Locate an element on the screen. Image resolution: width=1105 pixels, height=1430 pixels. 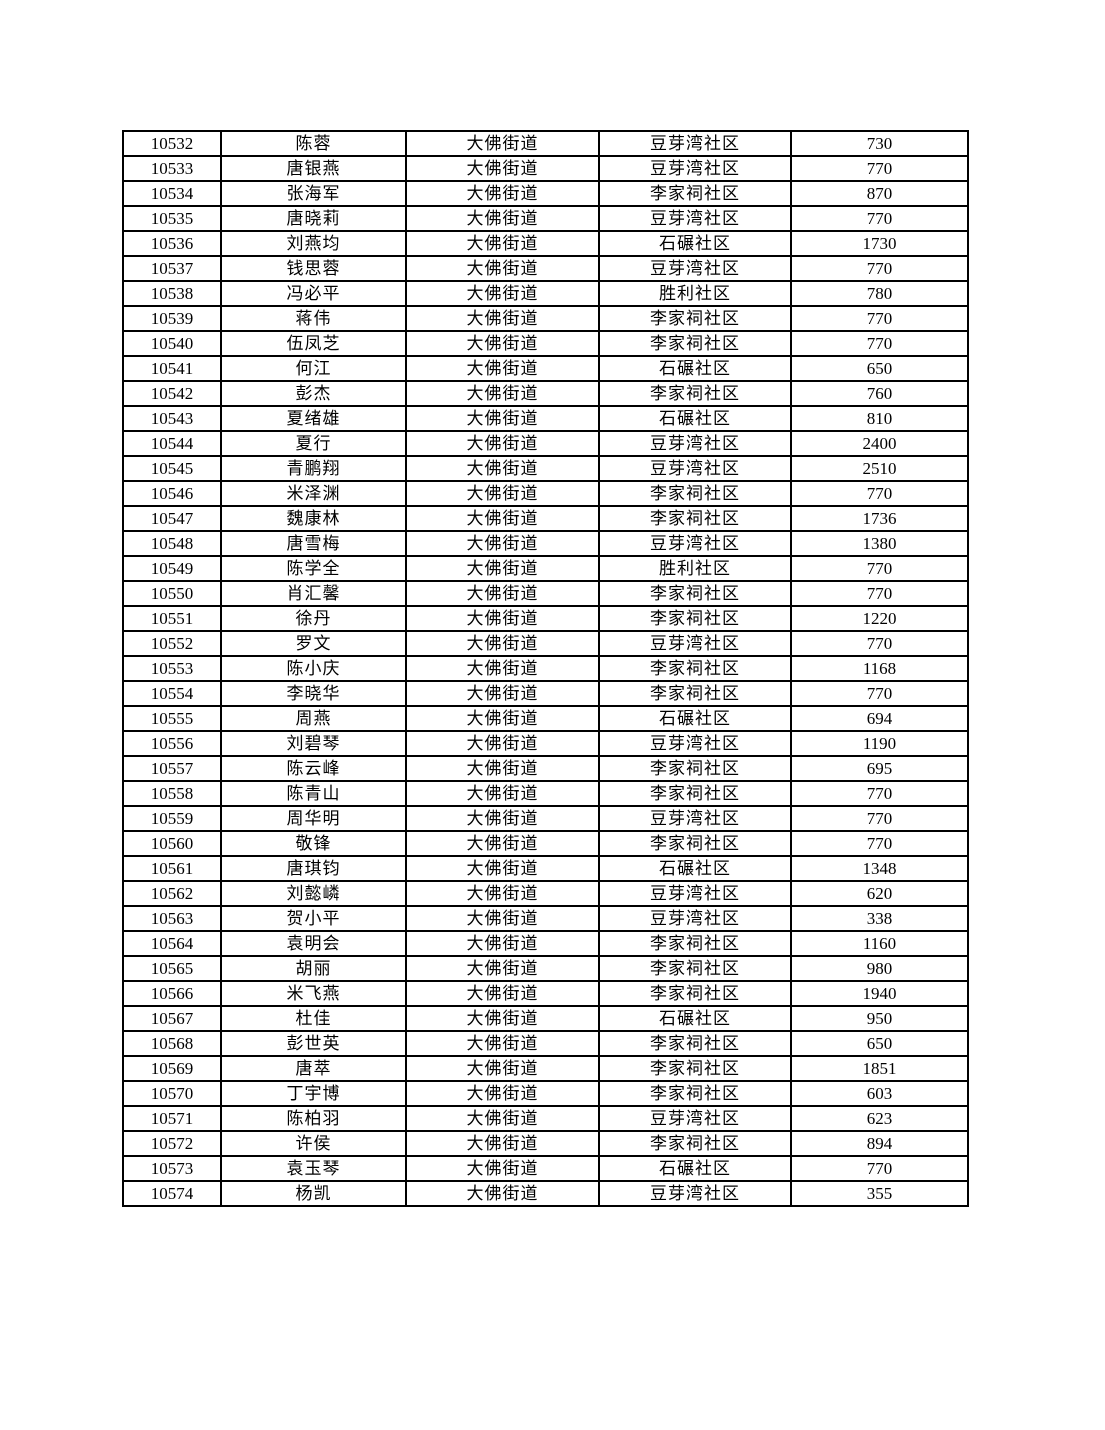
cell-id: 10555 is located at coordinates (172, 718).